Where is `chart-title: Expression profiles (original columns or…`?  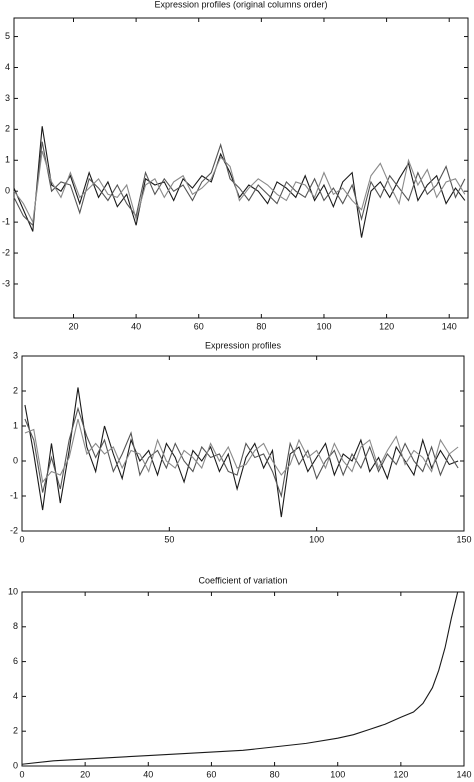
chart-title: Expression profiles (original columns or… is located at coordinates (240, 4).